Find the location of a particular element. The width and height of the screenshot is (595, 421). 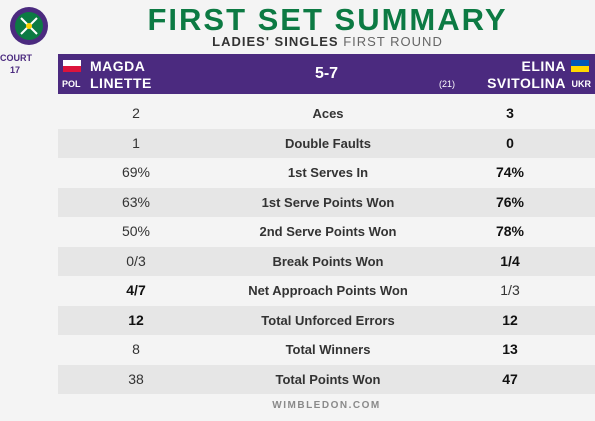

stat-row: 8 Total Winners 13 is located at coordinates (326, 350).